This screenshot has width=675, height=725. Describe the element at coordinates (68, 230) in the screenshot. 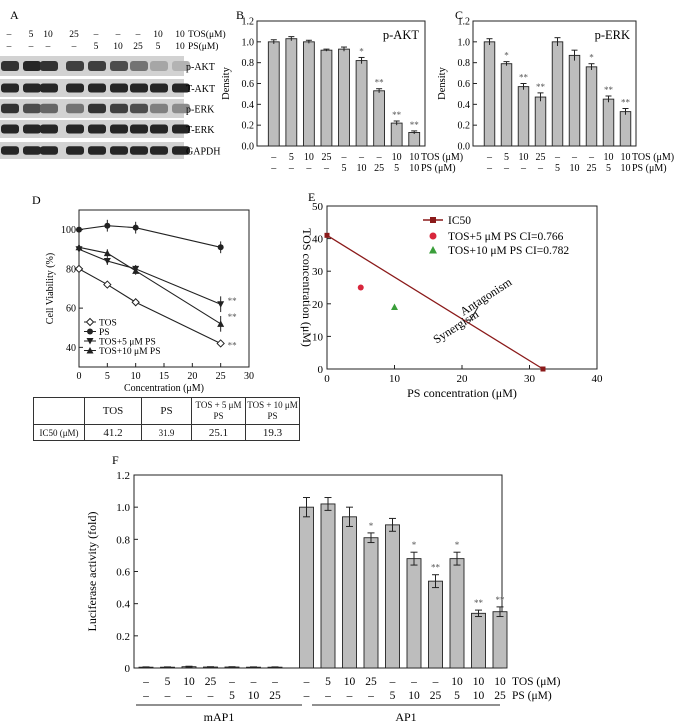

I see `y-tick-label: 100` at that location.